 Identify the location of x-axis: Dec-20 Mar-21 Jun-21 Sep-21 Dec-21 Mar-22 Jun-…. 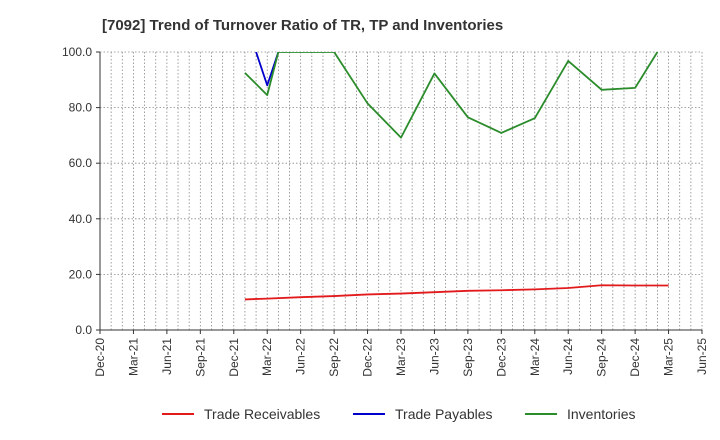
(401, 353).